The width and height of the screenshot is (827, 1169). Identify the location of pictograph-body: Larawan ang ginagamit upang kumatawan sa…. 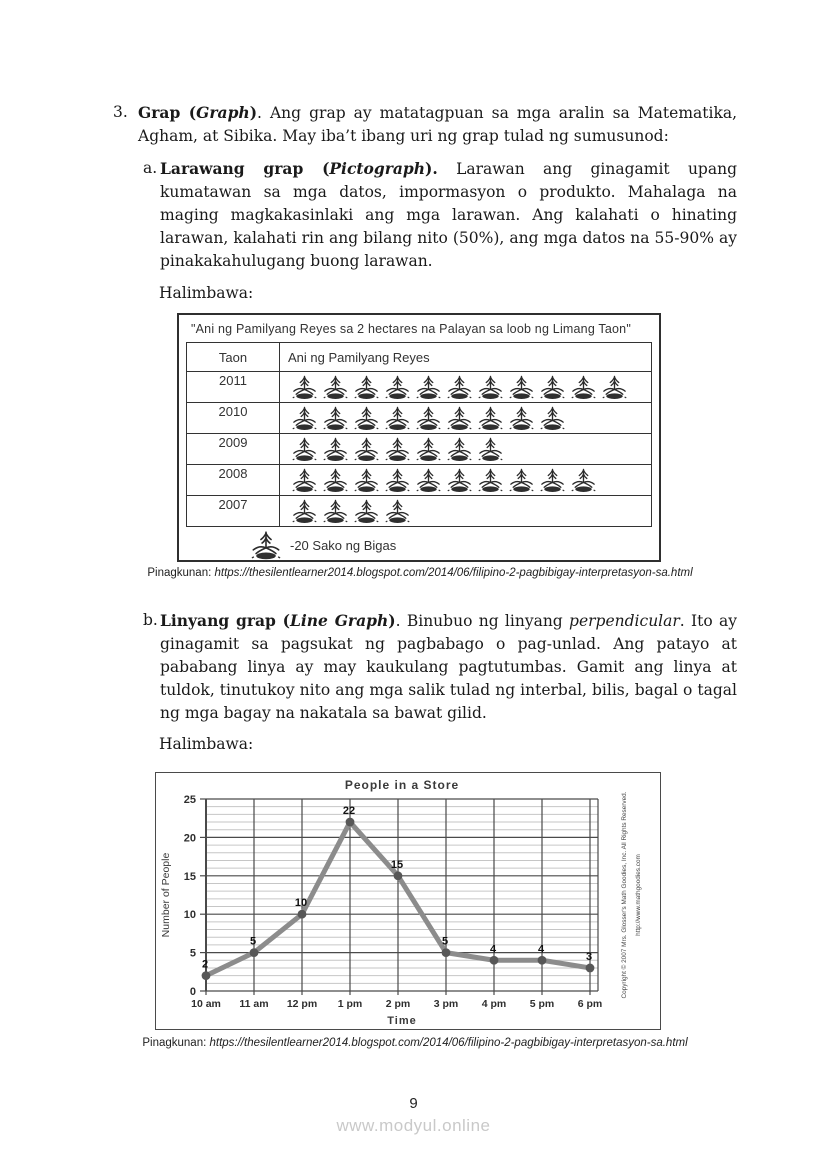
(449, 215).